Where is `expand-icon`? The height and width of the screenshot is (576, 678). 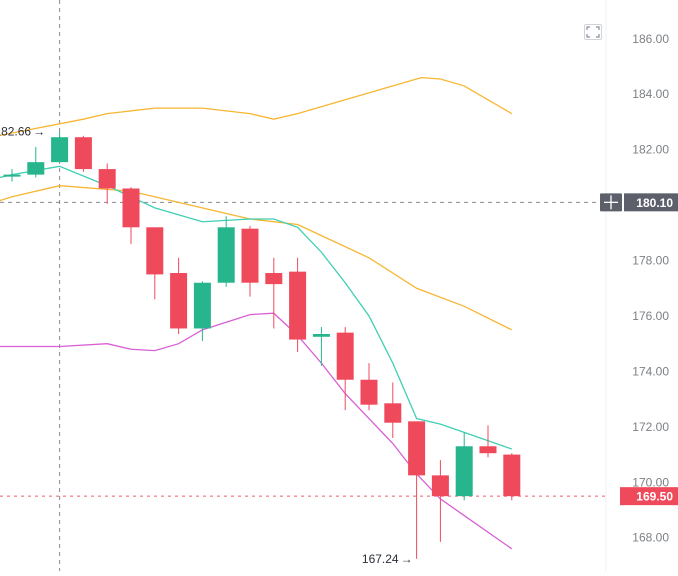 expand-icon is located at coordinates (593, 32).